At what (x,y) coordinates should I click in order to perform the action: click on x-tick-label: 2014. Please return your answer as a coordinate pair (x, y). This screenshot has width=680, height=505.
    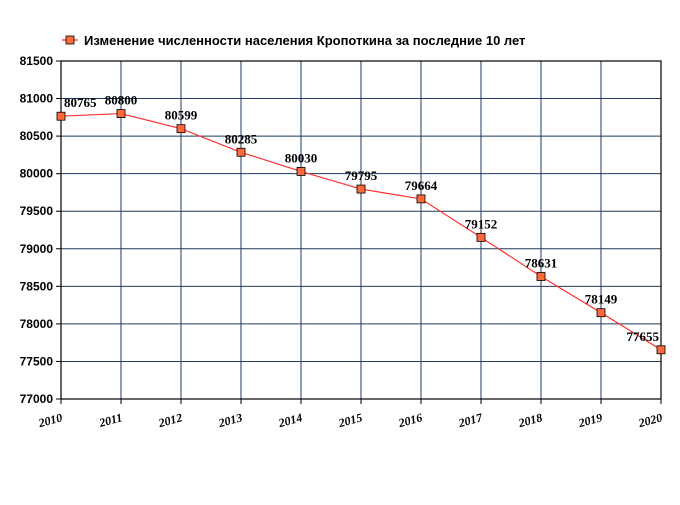
    Looking at the image, I should click on (290, 420).